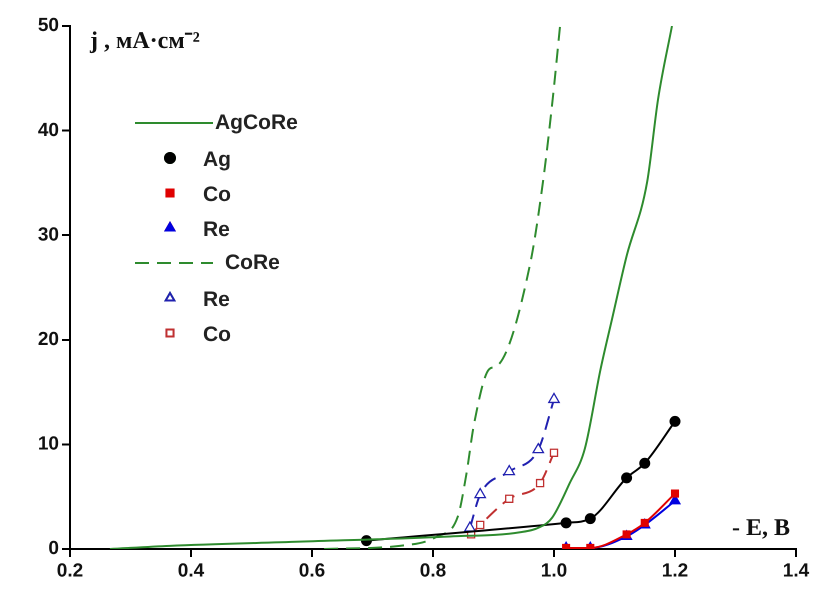  Describe the element at coordinates (312, 571) in the screenshot. I see `x-tick-label: 0.6` at that location.